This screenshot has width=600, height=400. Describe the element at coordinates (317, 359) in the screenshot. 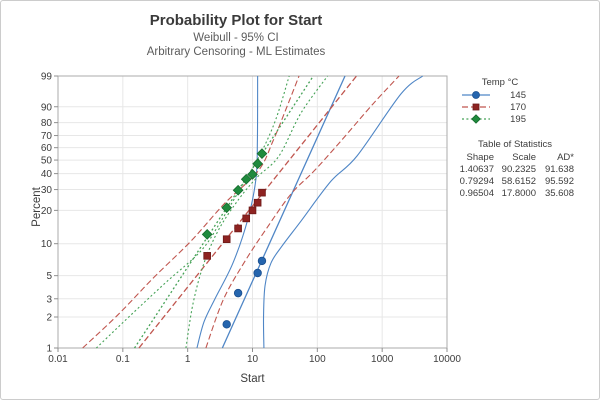

I see `svg-text: 100` at that location.